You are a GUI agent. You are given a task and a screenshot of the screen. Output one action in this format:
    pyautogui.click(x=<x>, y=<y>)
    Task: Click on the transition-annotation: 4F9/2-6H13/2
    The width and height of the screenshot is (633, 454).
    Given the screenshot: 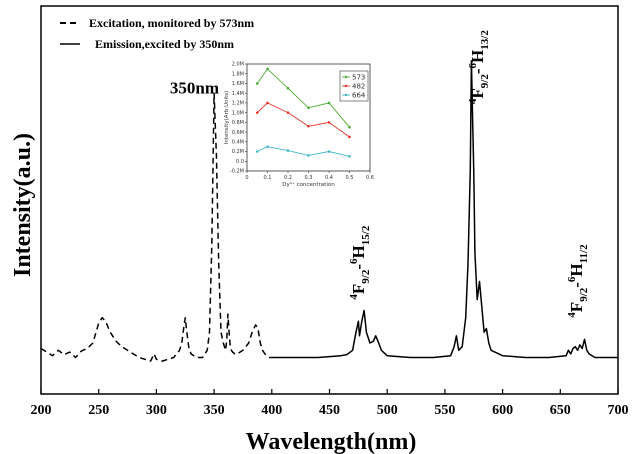 What is the action you would take?
    pyautogui.click(x=479, y=67)
    